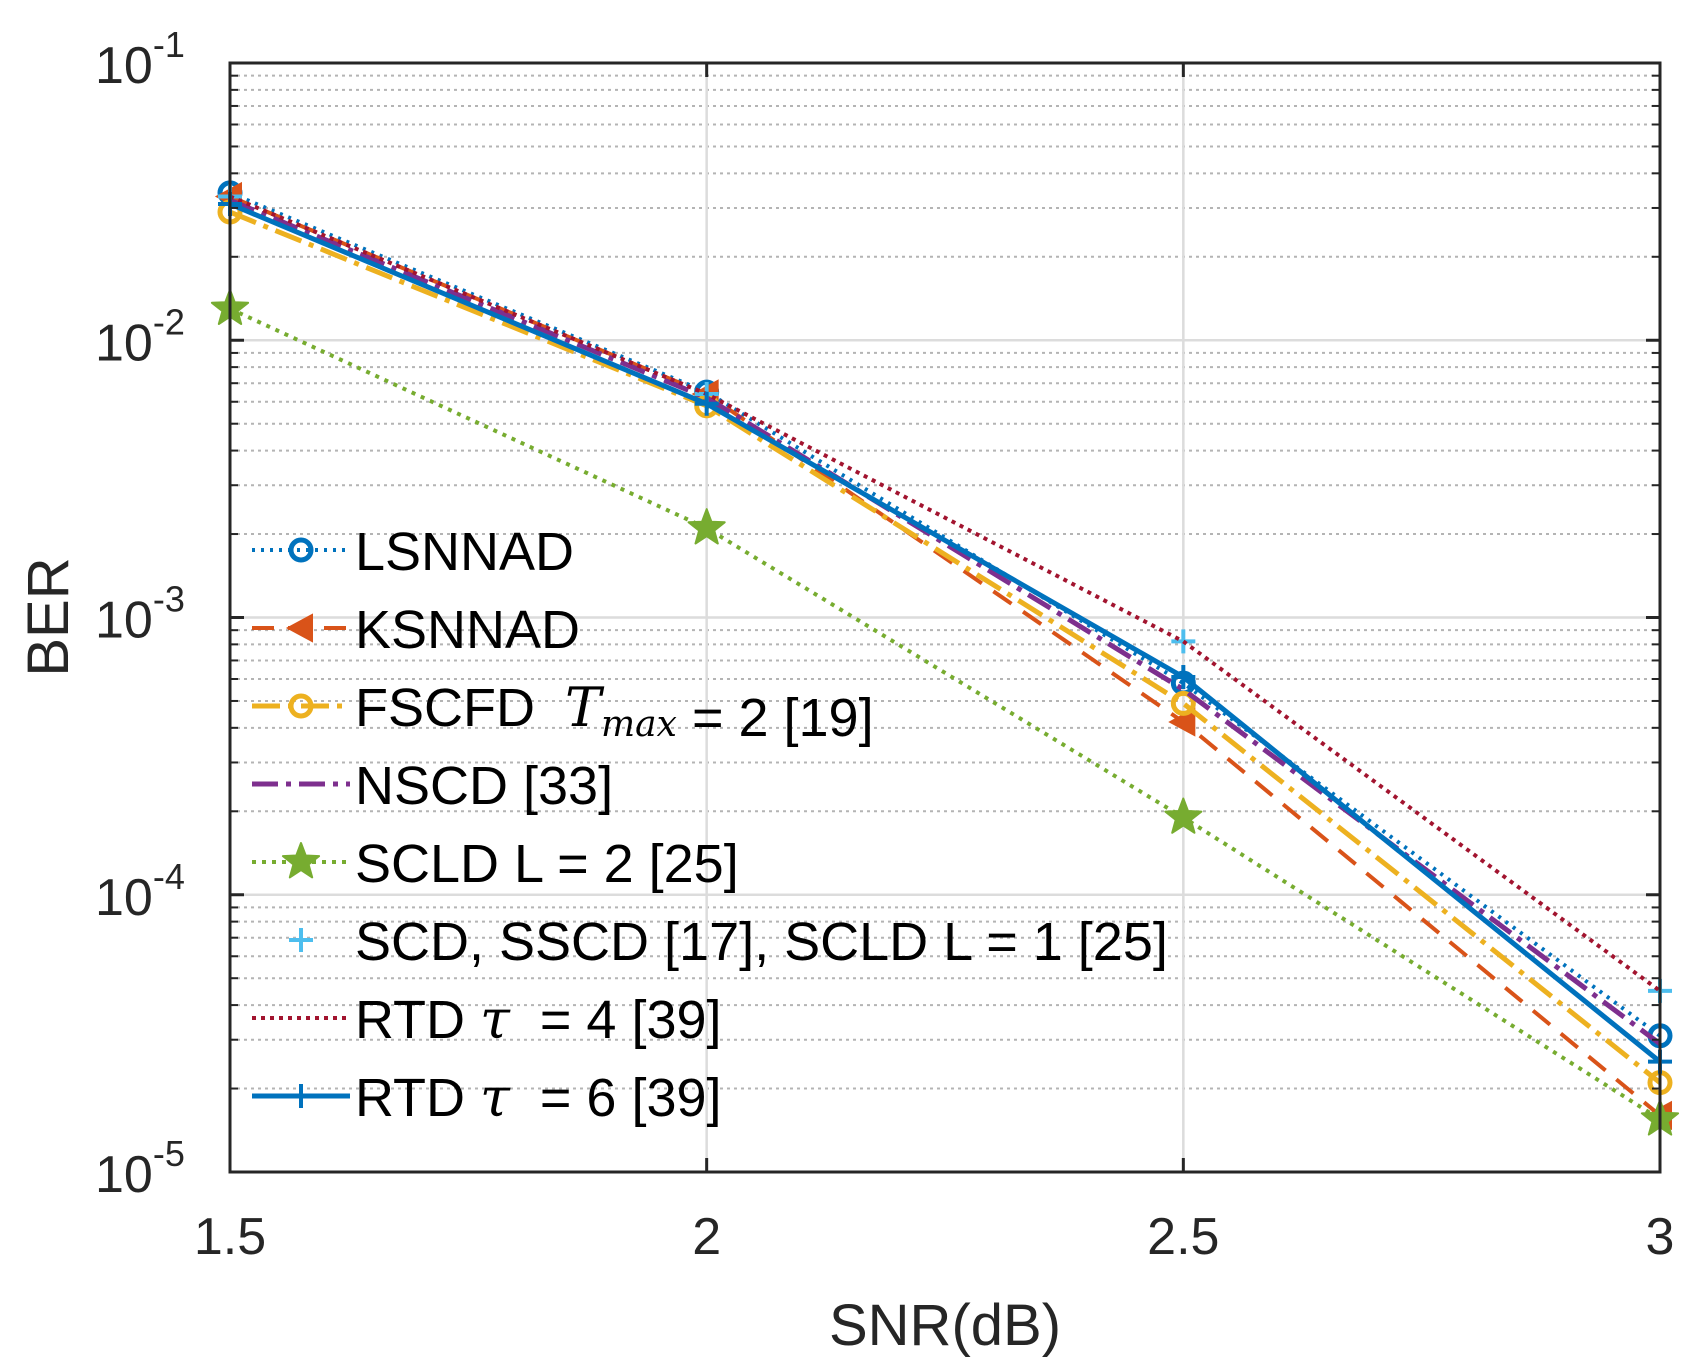 The width and height of the screenshot is (1694, 1358). Describe the element at coordinates (538, 1019) in the screenshot. I see `legend-label: RTD τ = 4 [39]` at that location.